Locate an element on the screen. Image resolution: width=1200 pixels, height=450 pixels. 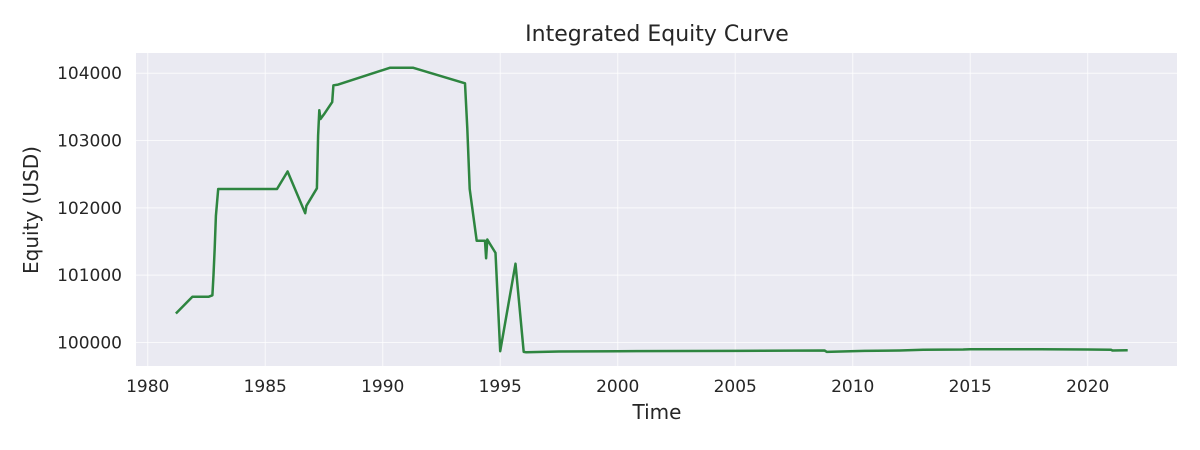
x-tick-label: 1980 is located at coordinates (147, 387).